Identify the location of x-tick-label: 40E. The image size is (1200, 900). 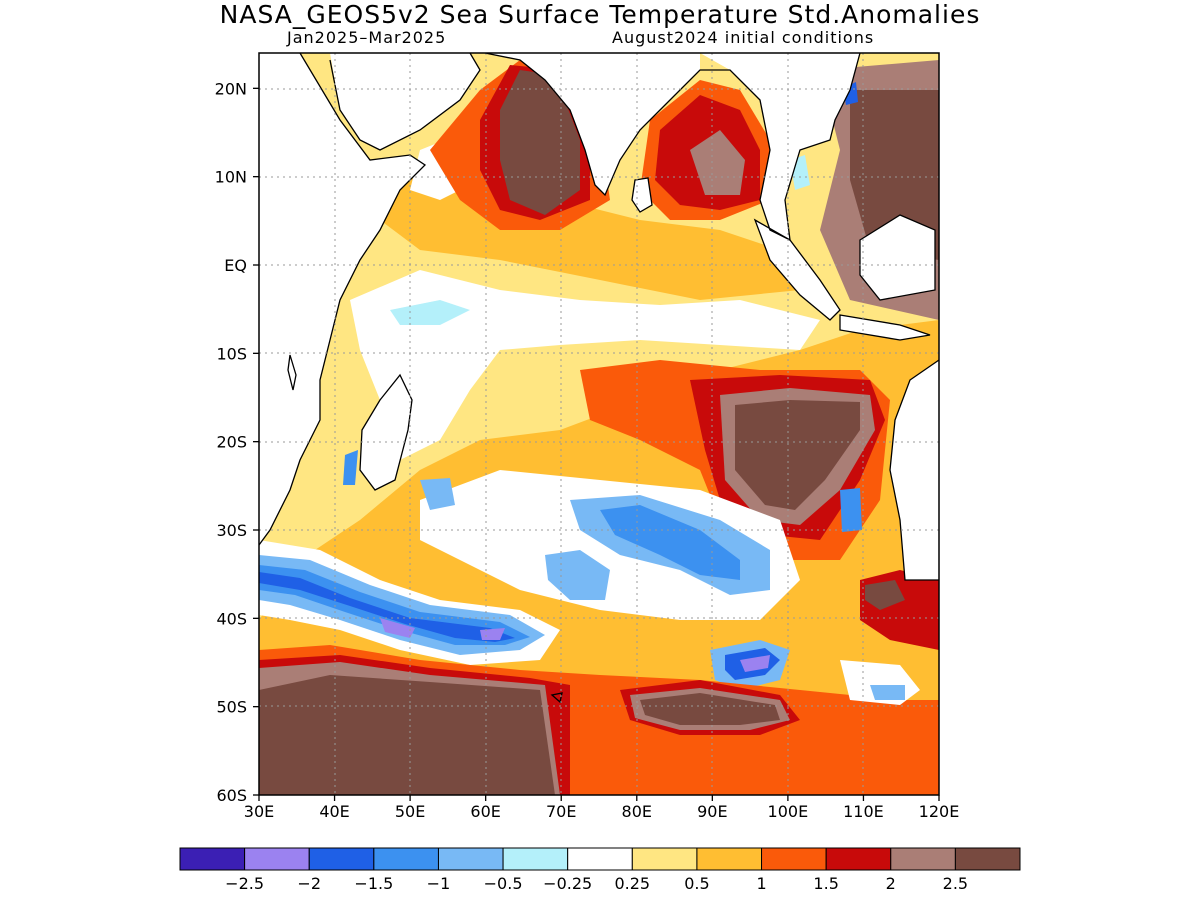
(334, 811).